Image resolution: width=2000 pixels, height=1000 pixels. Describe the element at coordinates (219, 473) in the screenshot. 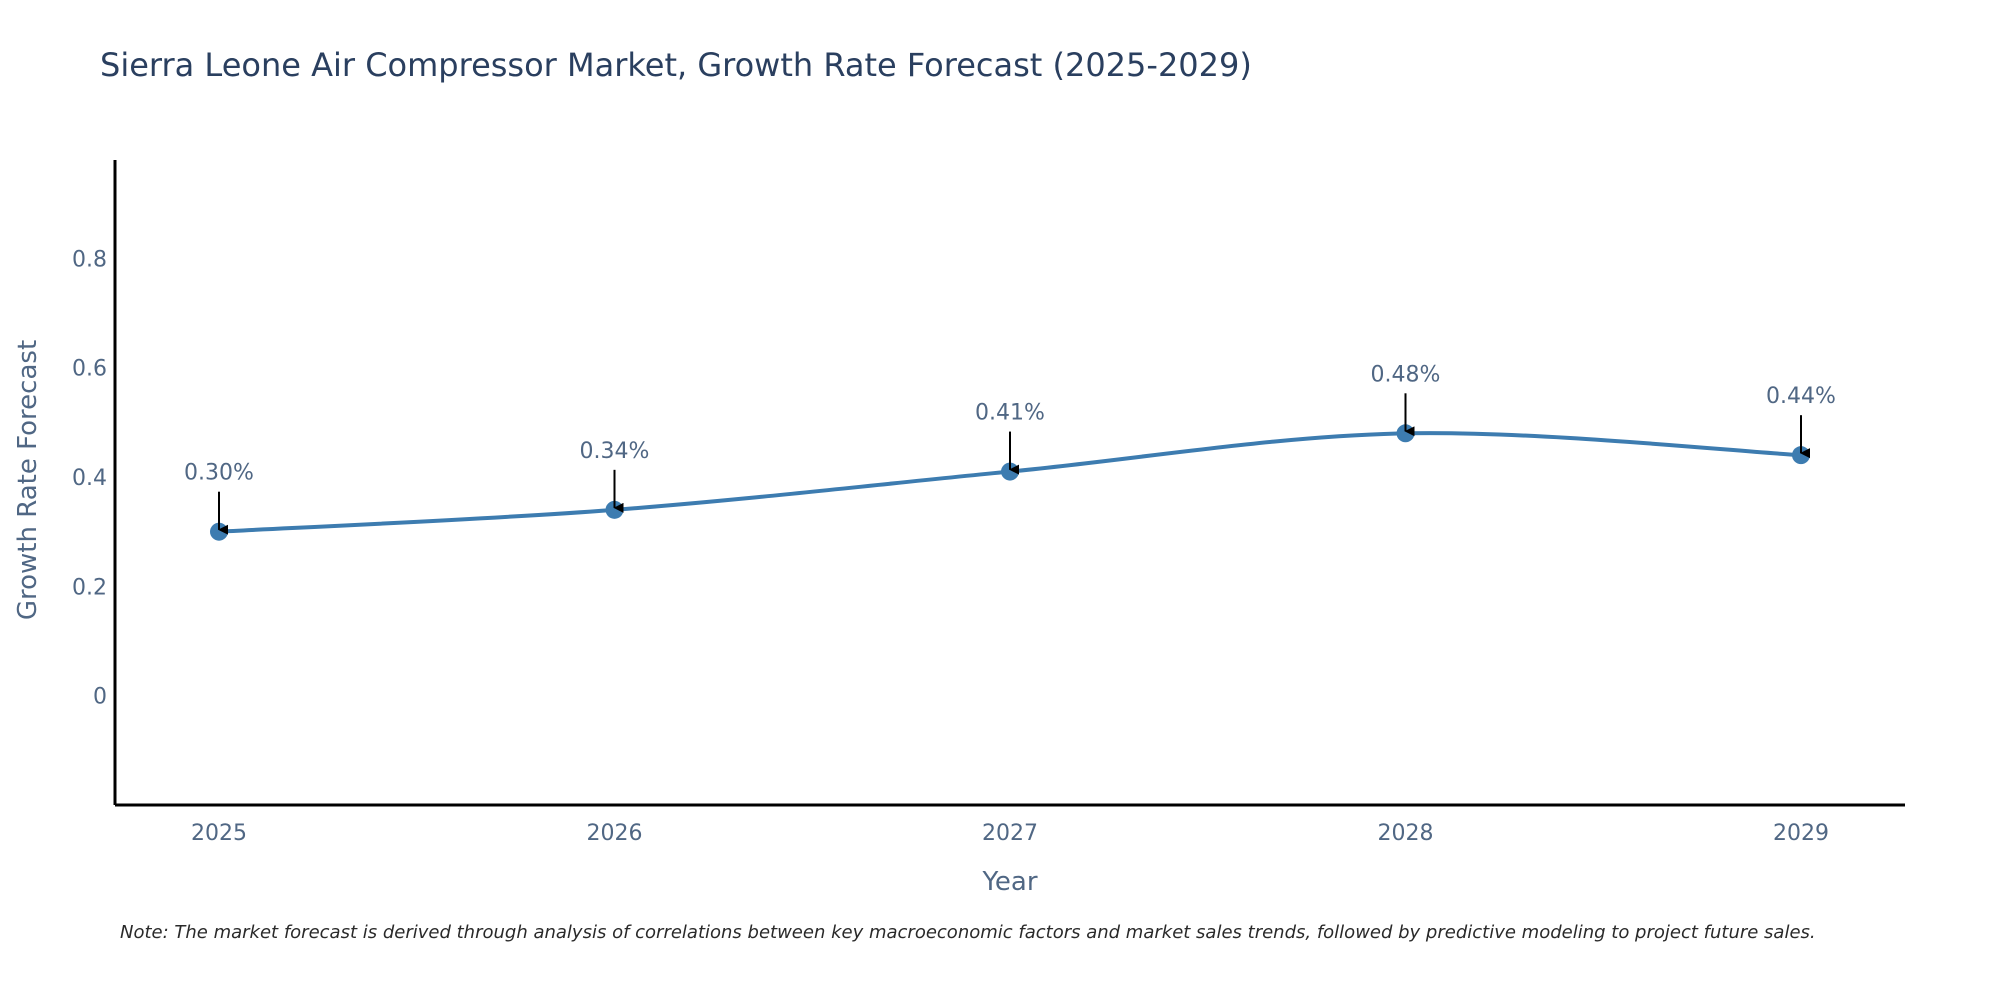

I see `data-label: 0.30%` at that location.